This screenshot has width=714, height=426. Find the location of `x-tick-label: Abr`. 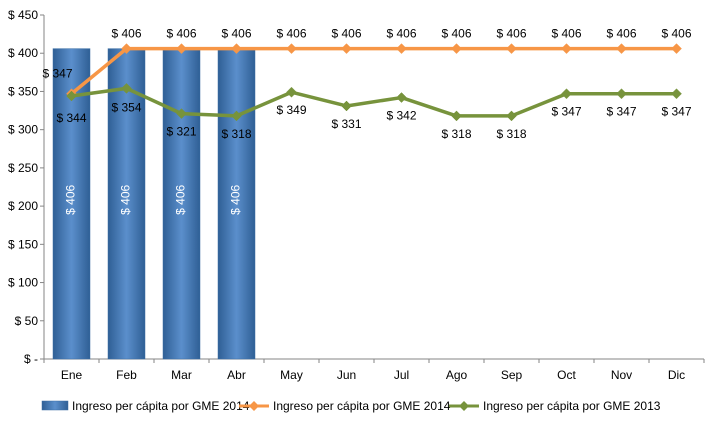

x-tick-label: Abr is located at coordinates (236, 375).